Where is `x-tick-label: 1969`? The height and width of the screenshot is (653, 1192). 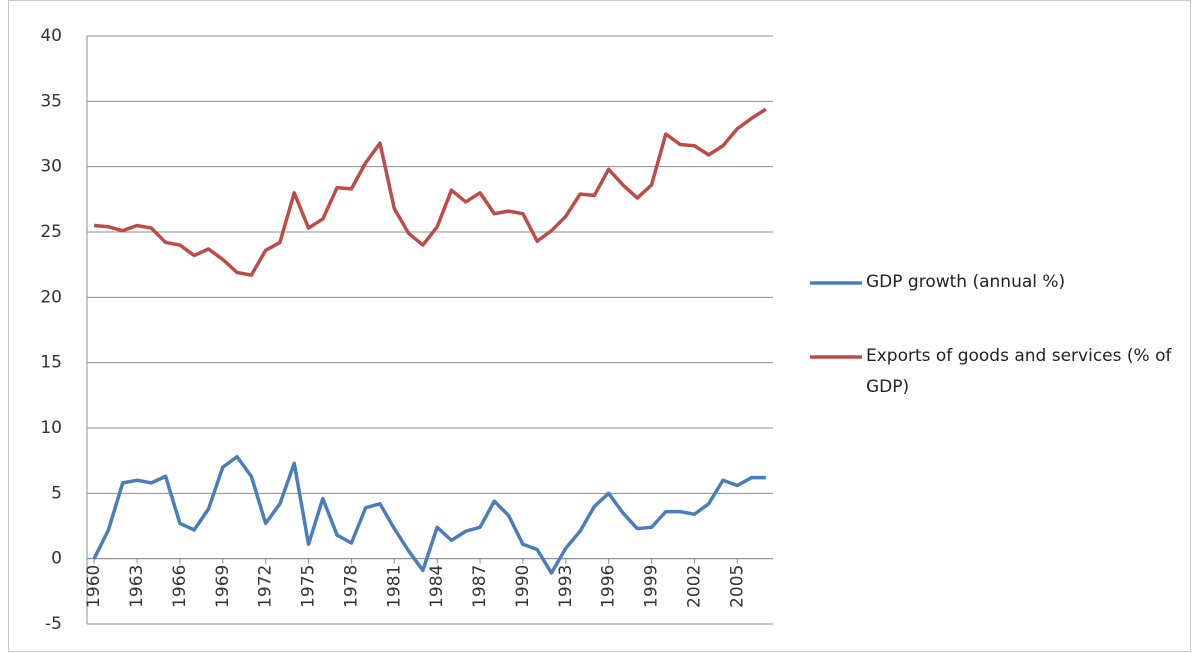
x-tick-label: 1969 is located at coordinates (223, 586).